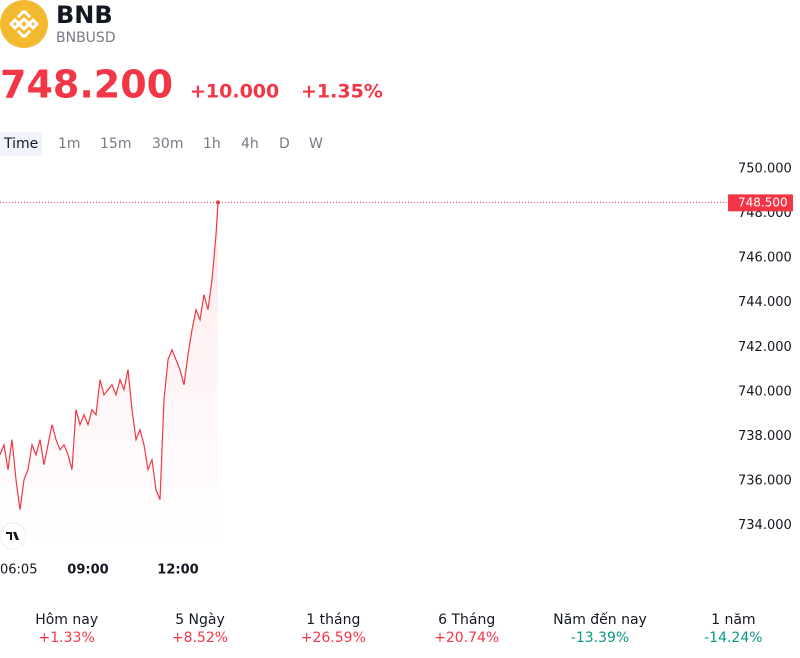 The height and width of the screenshot is (658, 800). What do you see at coordinates (763, 202) in the screenshot?
I see `last-price-label: 748.500` at bounding box center [763, 202].